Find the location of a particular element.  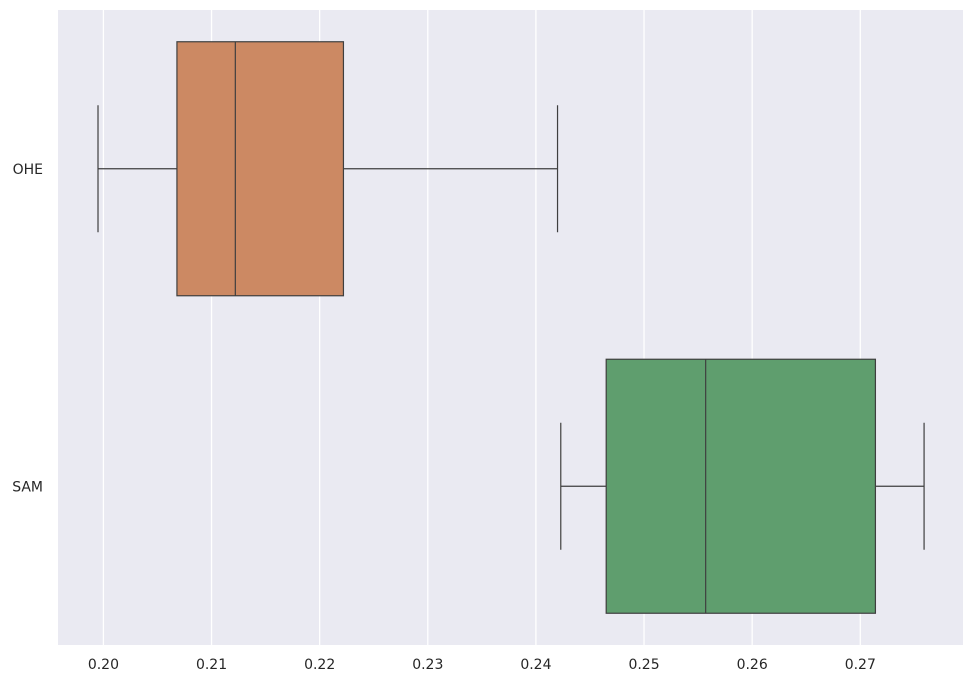

x-tick-label: 0.20 is located at coordinates (103, 665).